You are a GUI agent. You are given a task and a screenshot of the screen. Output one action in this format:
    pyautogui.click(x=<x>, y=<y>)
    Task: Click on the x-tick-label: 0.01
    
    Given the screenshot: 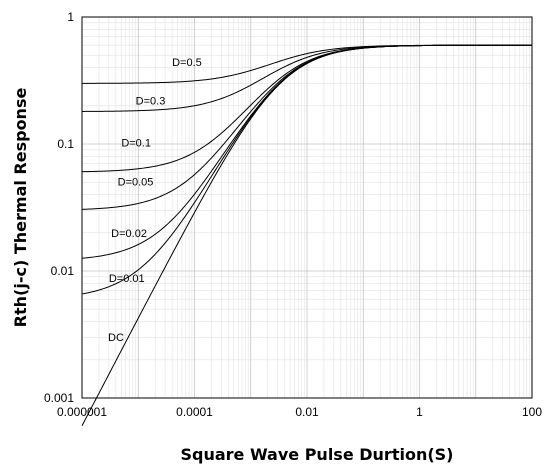 What is the action you would take?
    pyautogui.click(x=307, y=412)
    